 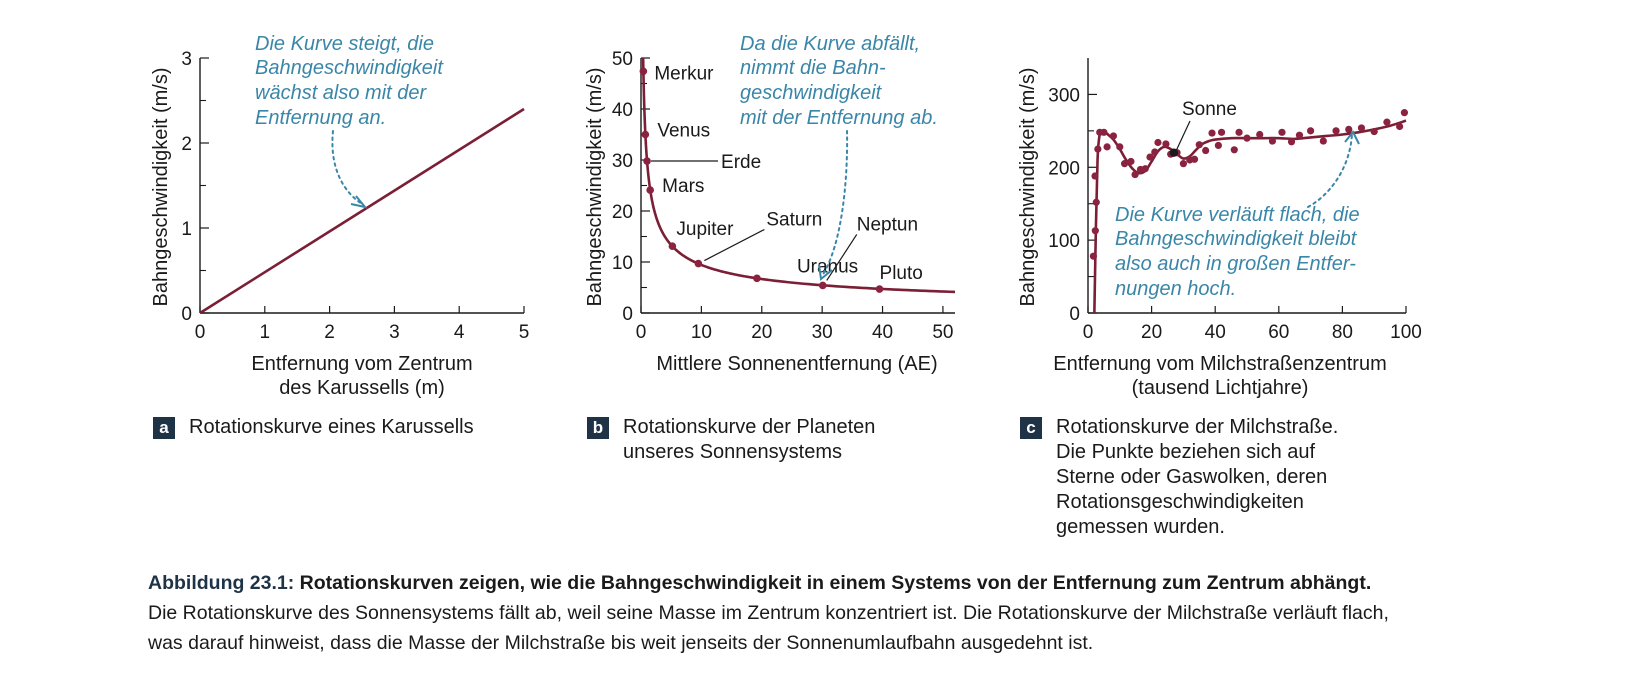 I want to click on chart-c-annotation-line1: Die Kurve verläuft flach, die, so click(x=1237, y=215).